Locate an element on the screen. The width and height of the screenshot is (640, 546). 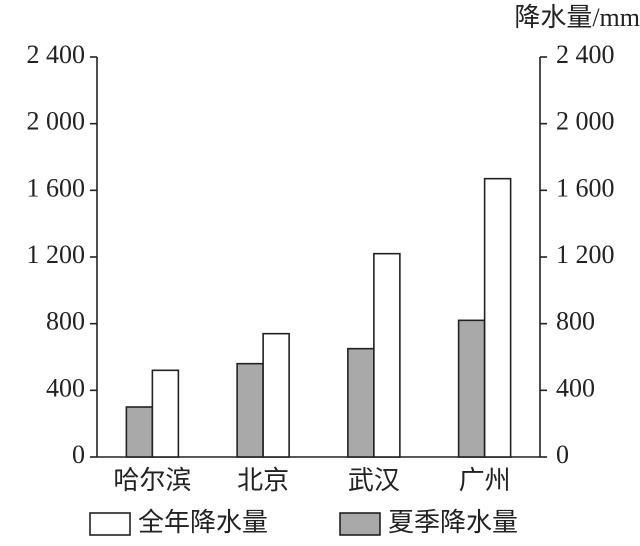
x-tick-label: 广州 is located at coordinates (485, 480).